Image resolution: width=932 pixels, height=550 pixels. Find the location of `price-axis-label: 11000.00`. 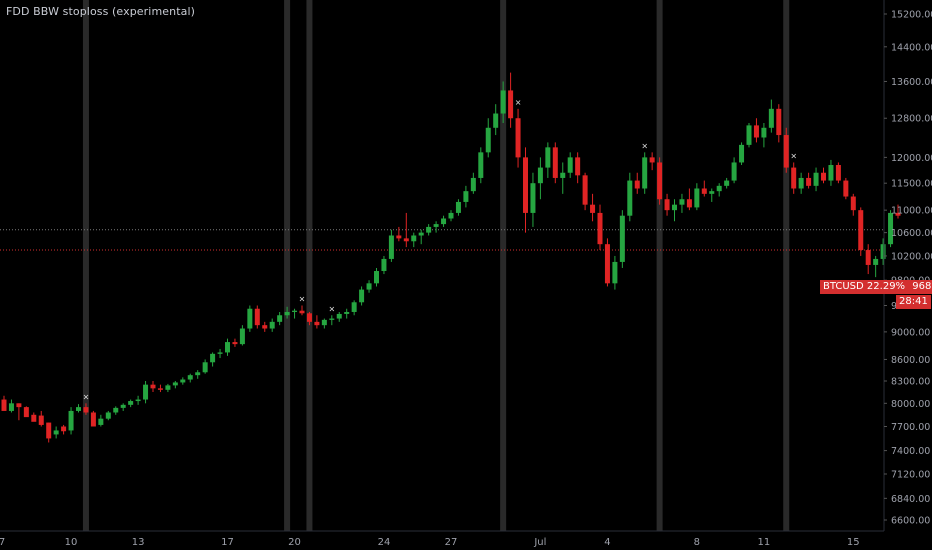

price-axis-label: 11000.00 is located at coordinates (911, 211).